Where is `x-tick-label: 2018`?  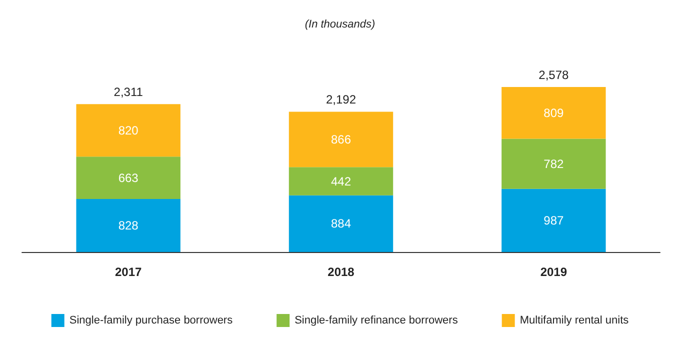
x-tick-label: 2018 is located at coordinates (341, 272).